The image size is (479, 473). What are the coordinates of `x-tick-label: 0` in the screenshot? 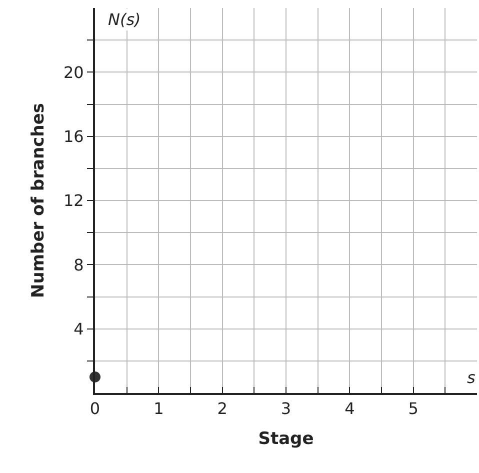 It's located at (95, 408).